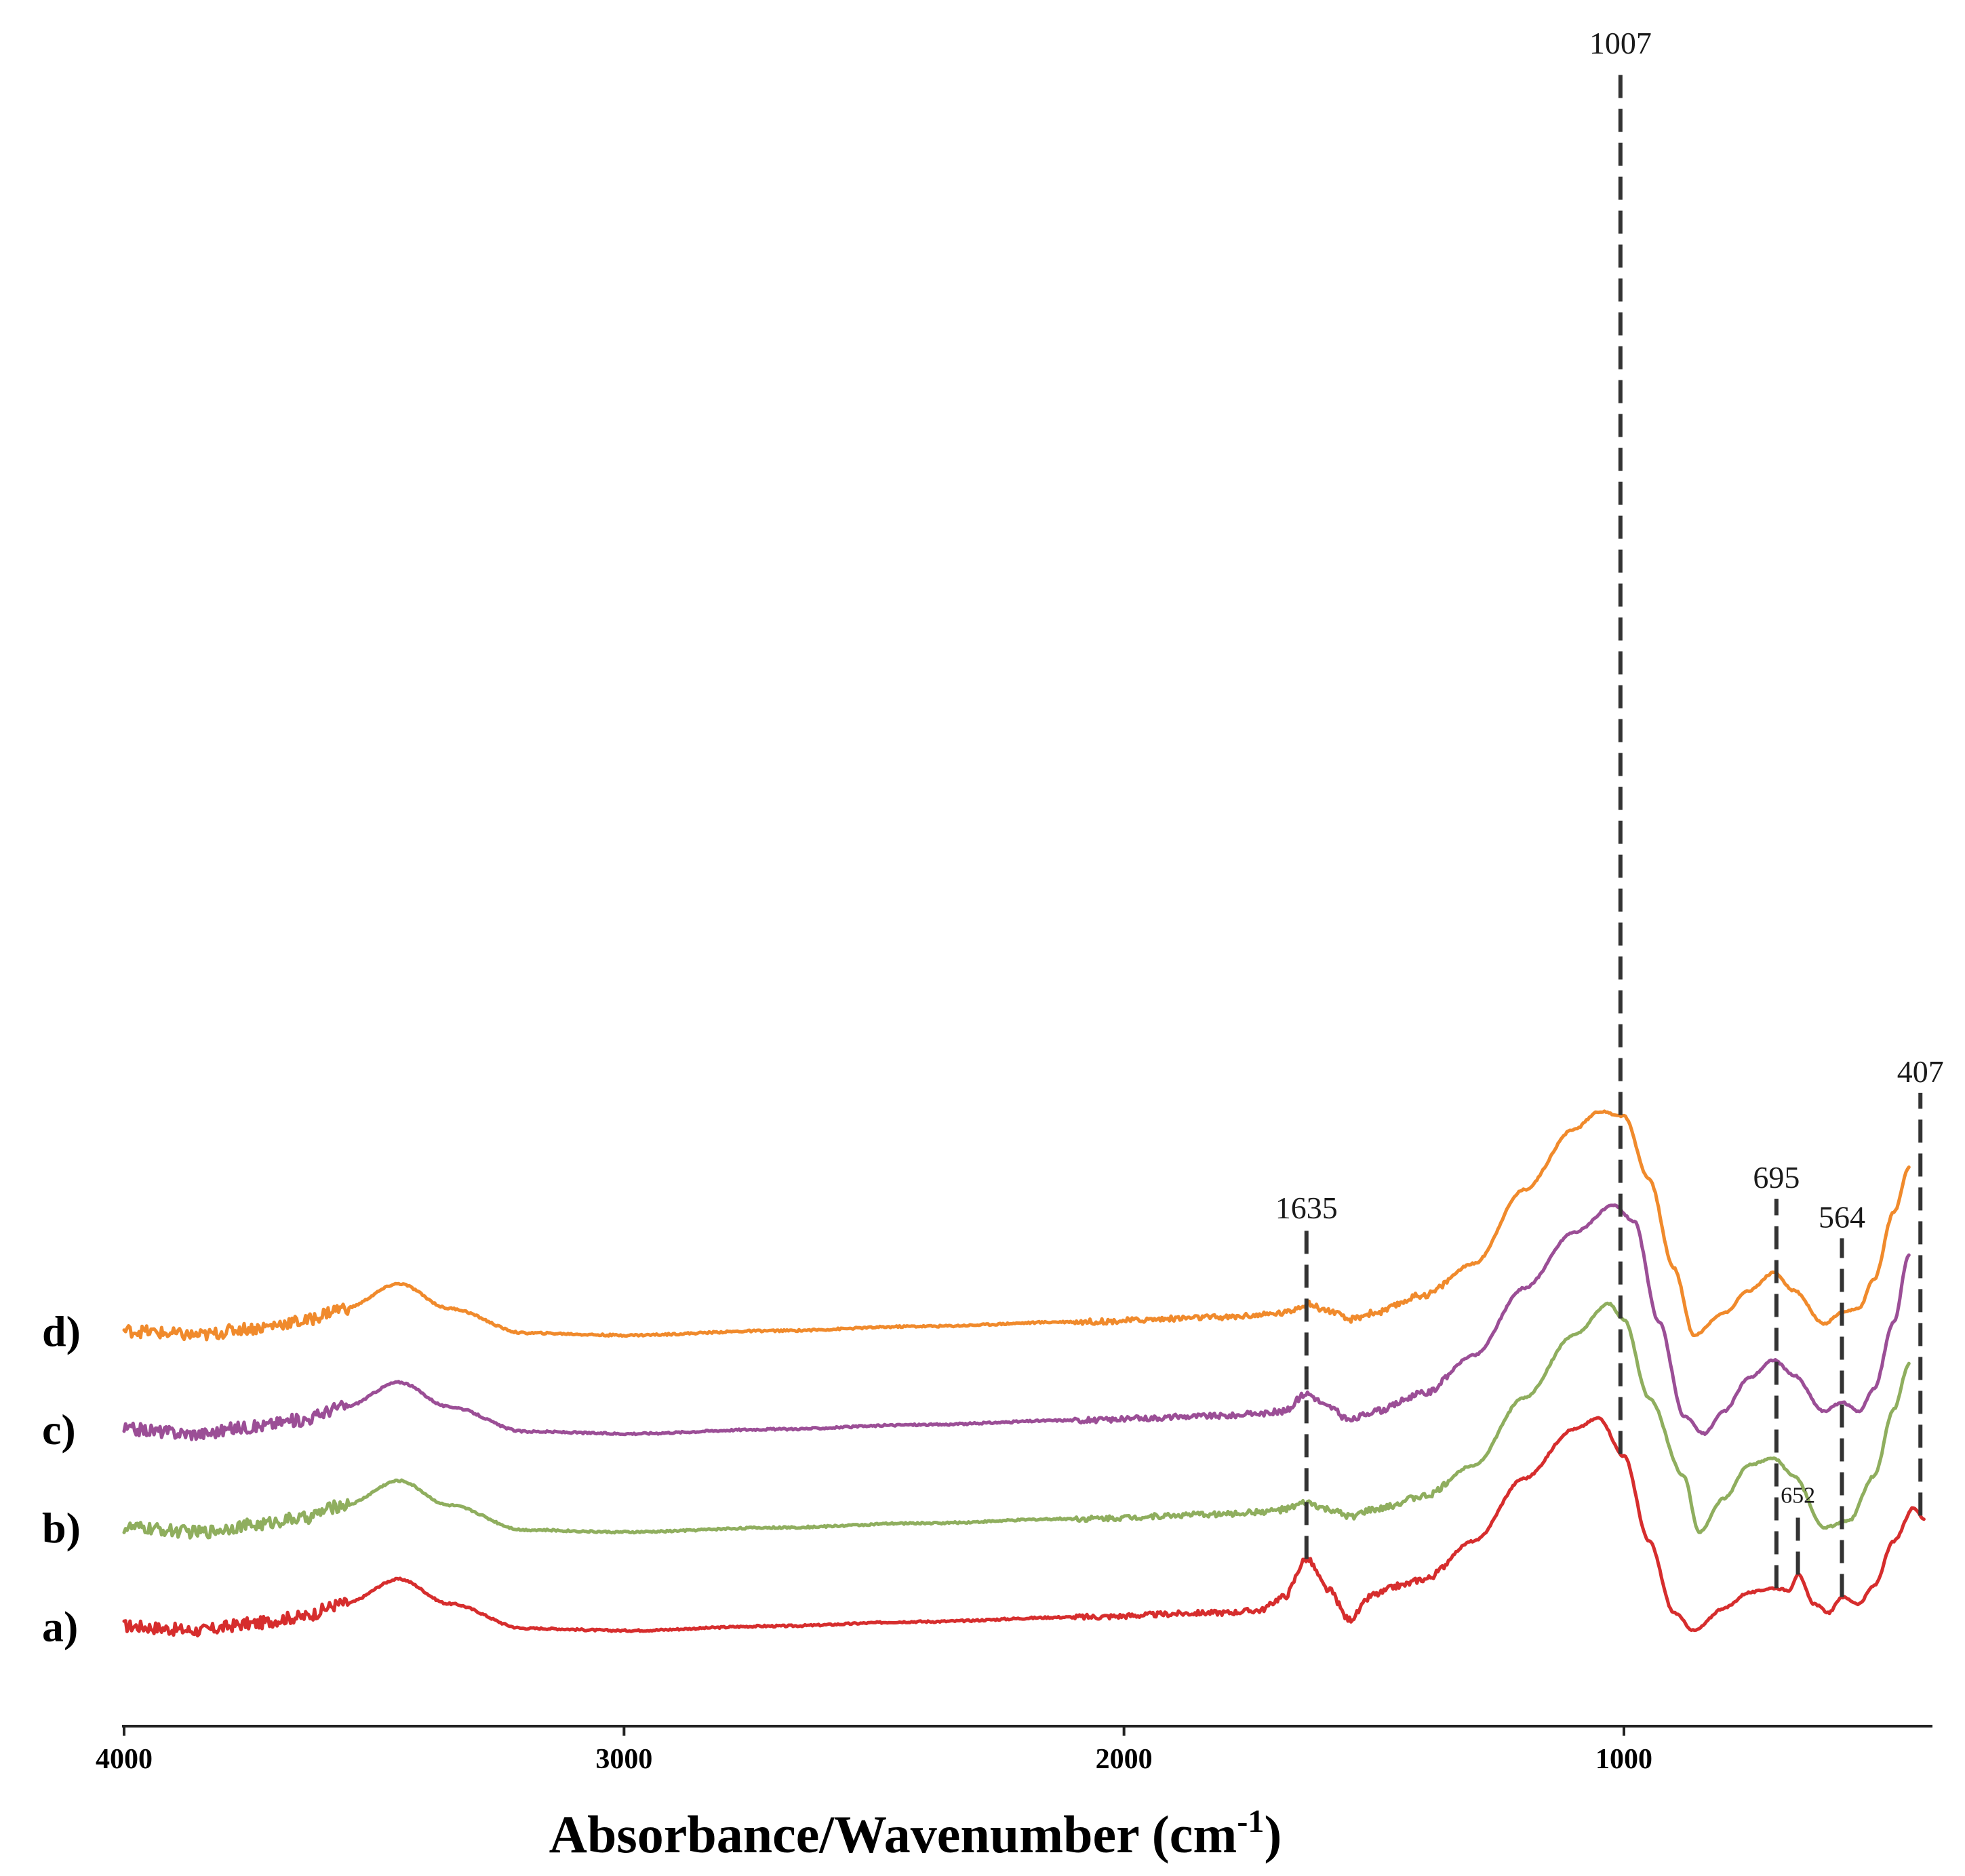  What do you see at coordinates (1620, 43) in the screenshot?
I see `peak-label-1007: 1007` at bounding box center [1620, 43].